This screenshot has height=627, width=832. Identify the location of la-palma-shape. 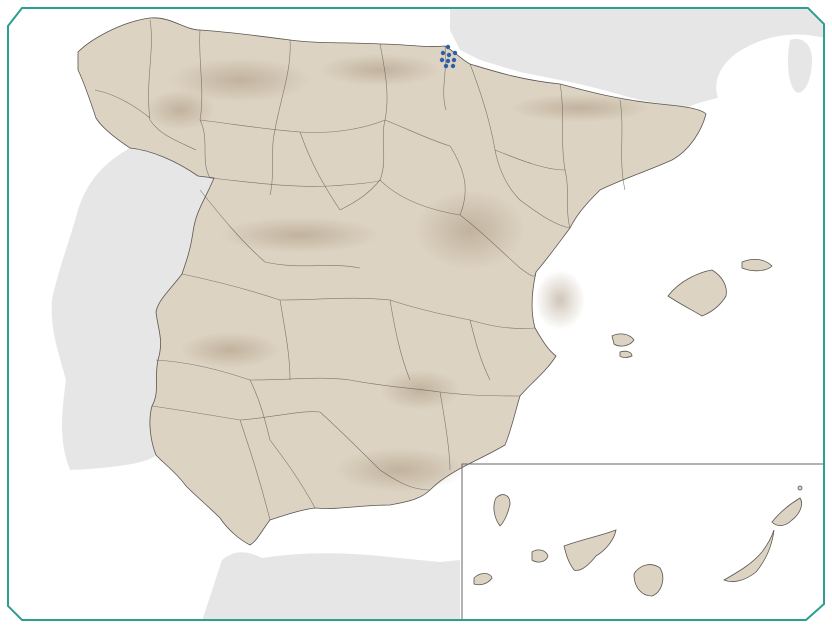
(502, 510).